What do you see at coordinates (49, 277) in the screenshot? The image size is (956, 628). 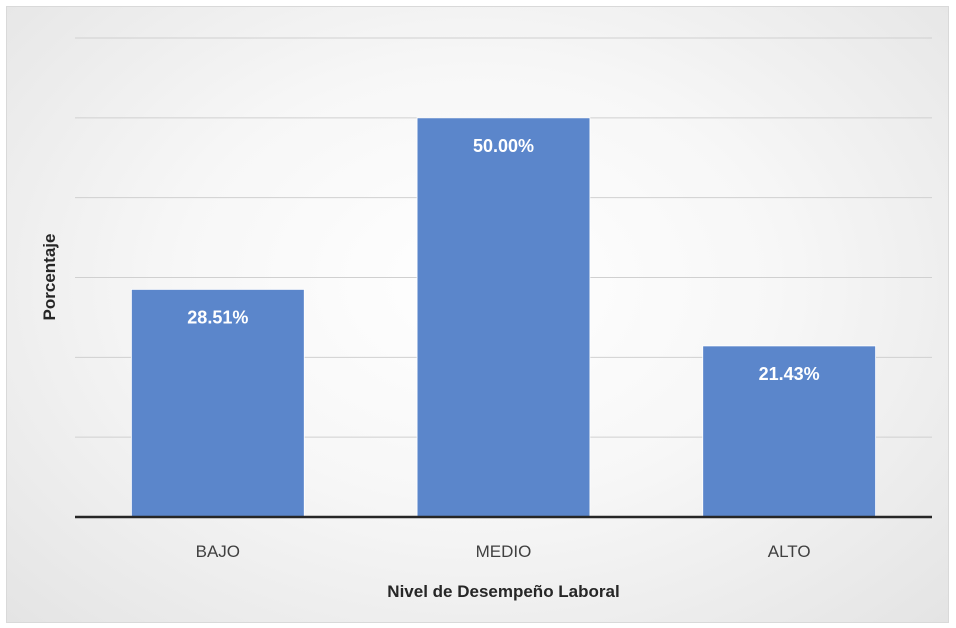 I see `y-axis-title: Porcentaje` at bounding box center [49, 277].